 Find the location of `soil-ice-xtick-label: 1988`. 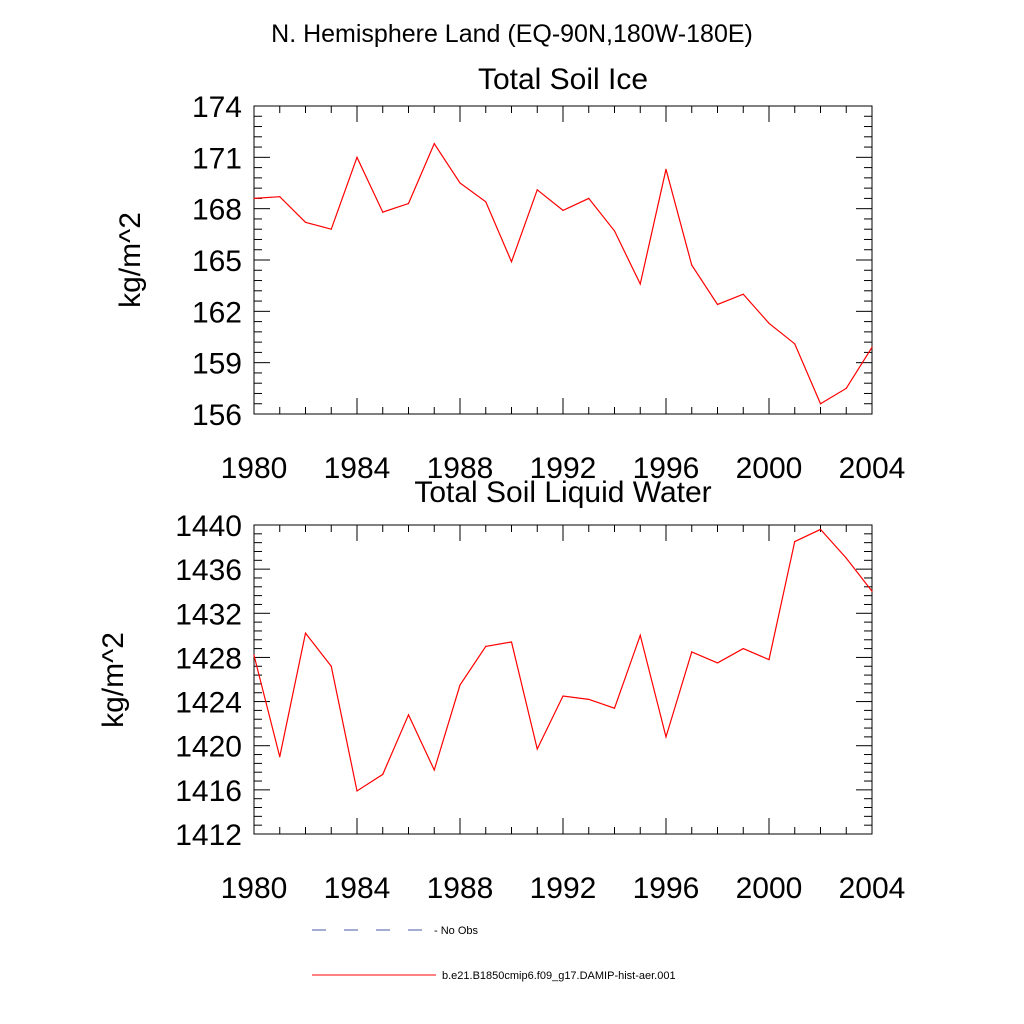

soil-ice-xtick-label: 1988 is located at coordinates (460, 468).